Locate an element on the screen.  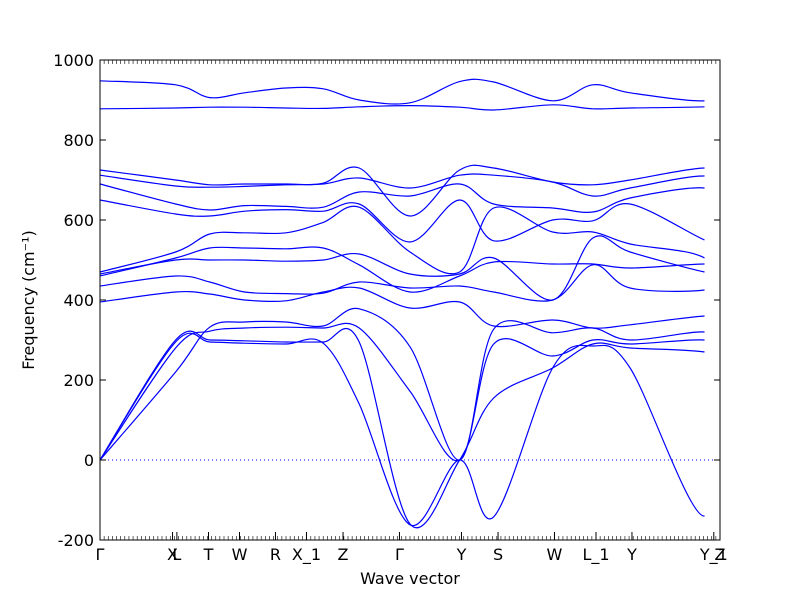
x-tick-label: L is located at coordinates (176, 554).